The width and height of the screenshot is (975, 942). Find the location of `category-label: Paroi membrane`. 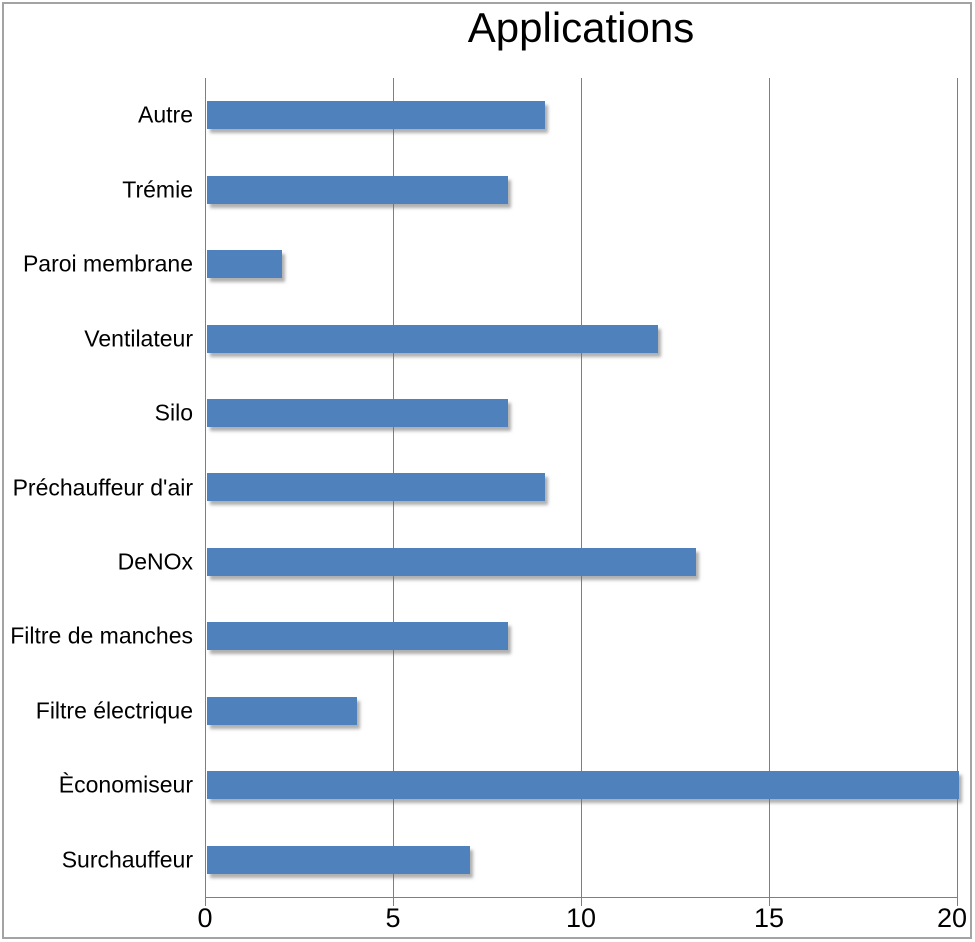

category-label: Paroi membrane is located at coordinates (107, 263).